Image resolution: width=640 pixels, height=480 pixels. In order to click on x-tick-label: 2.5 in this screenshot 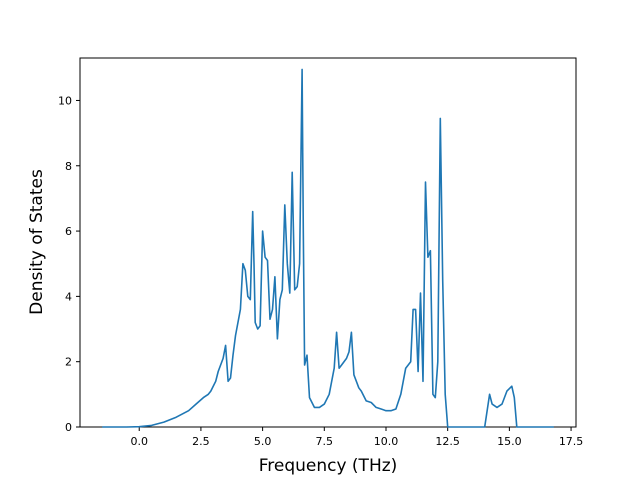, I will do `click(201, 441)`.